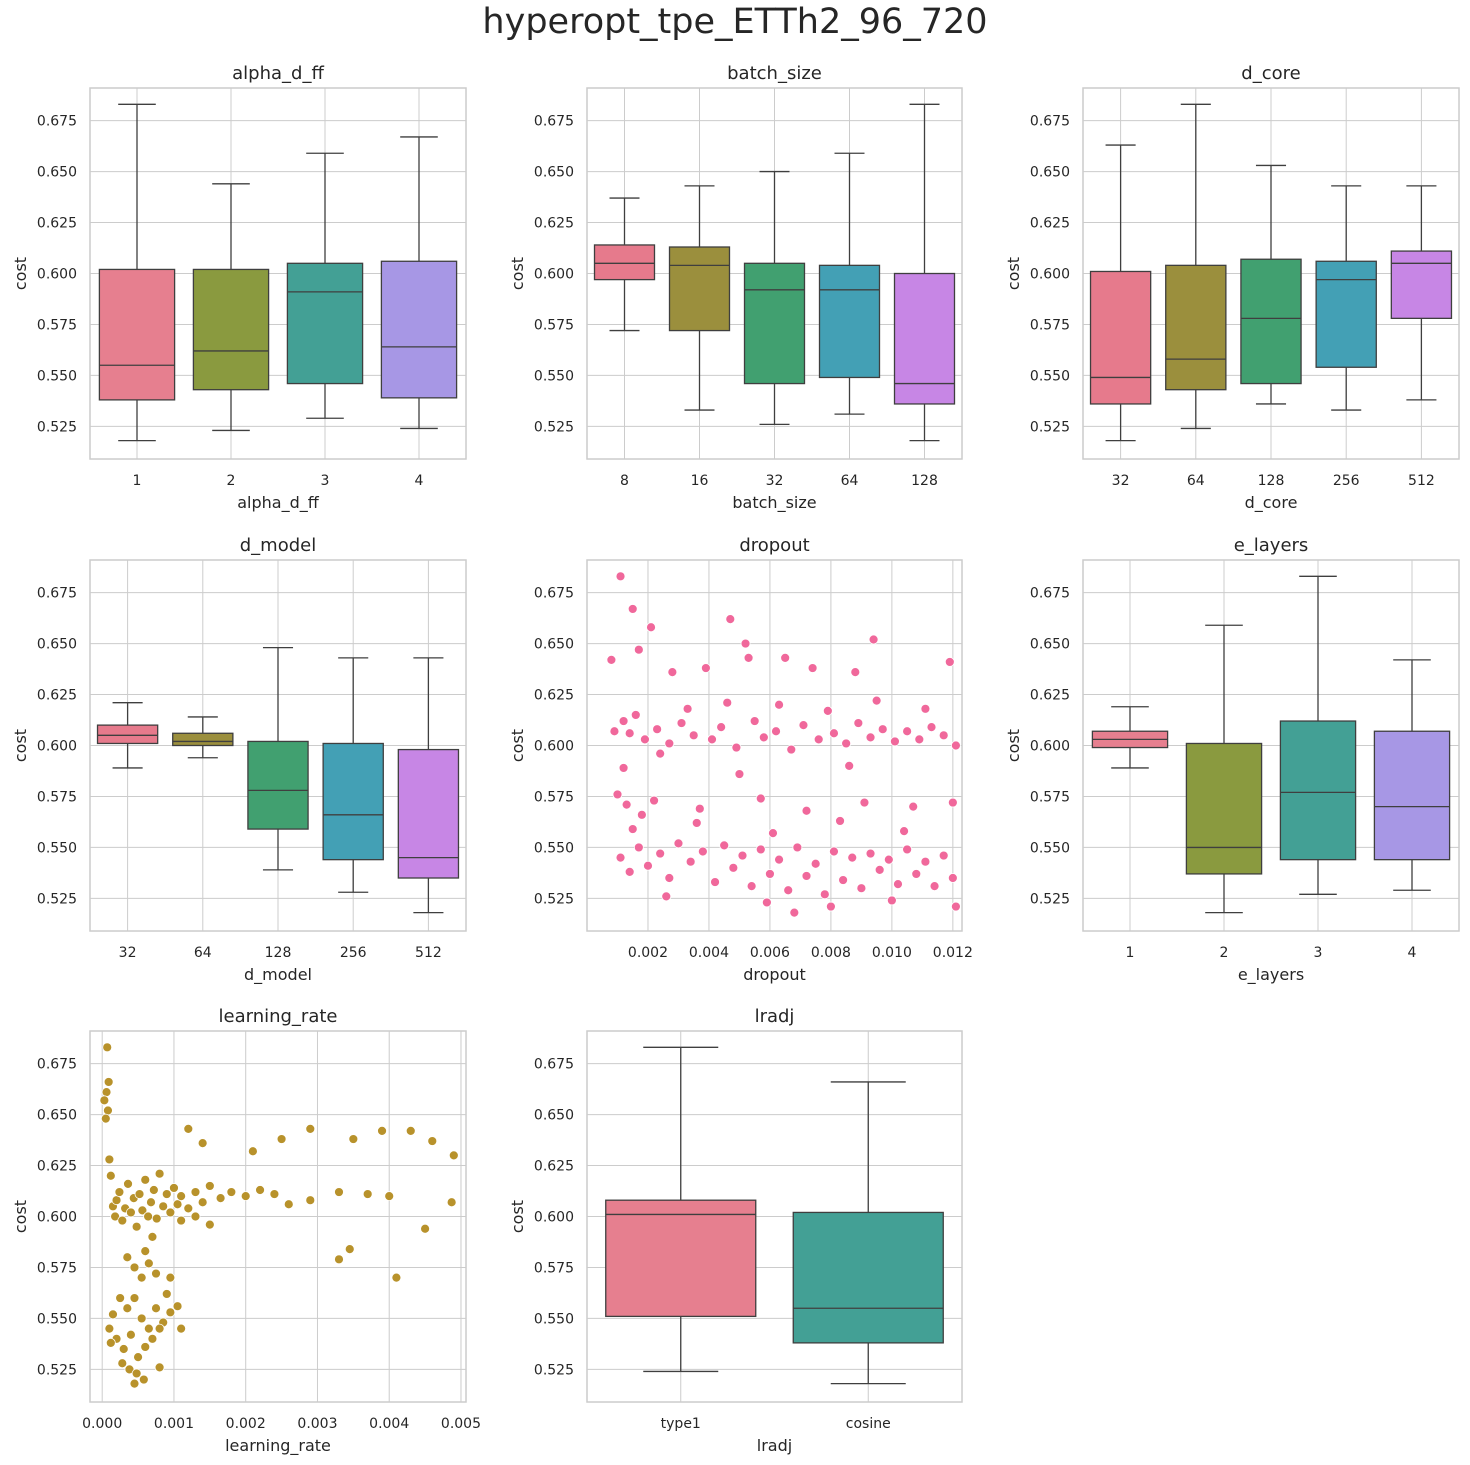 This screenshot has height=1465, width=1470. Describe the element at coordinates (278, 73) in the screenshot. I see `subplot-title: alpha_d_ff` at that location.